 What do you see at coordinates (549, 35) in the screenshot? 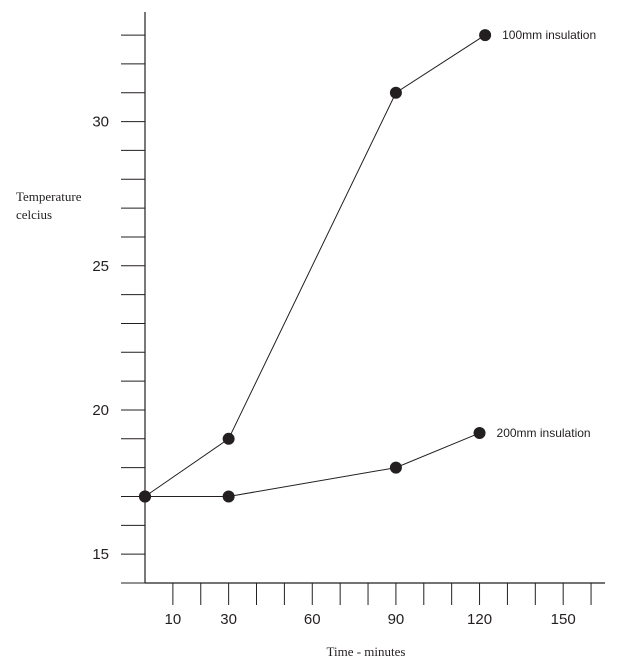
I see `series-label: 100mm insulation` at bounding box center [549, 35].